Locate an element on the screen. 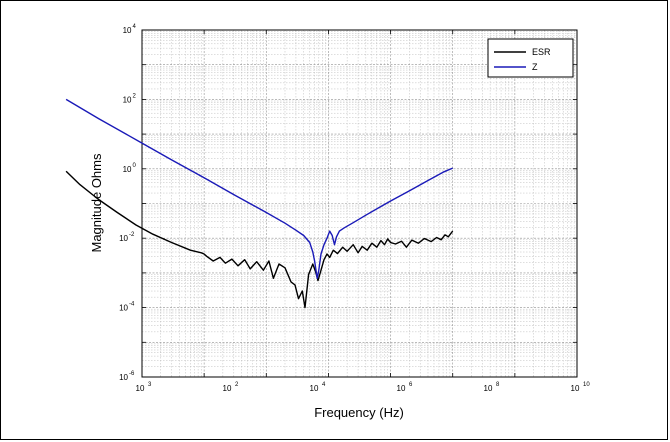  legend-box is located at coordinates (530, 58).